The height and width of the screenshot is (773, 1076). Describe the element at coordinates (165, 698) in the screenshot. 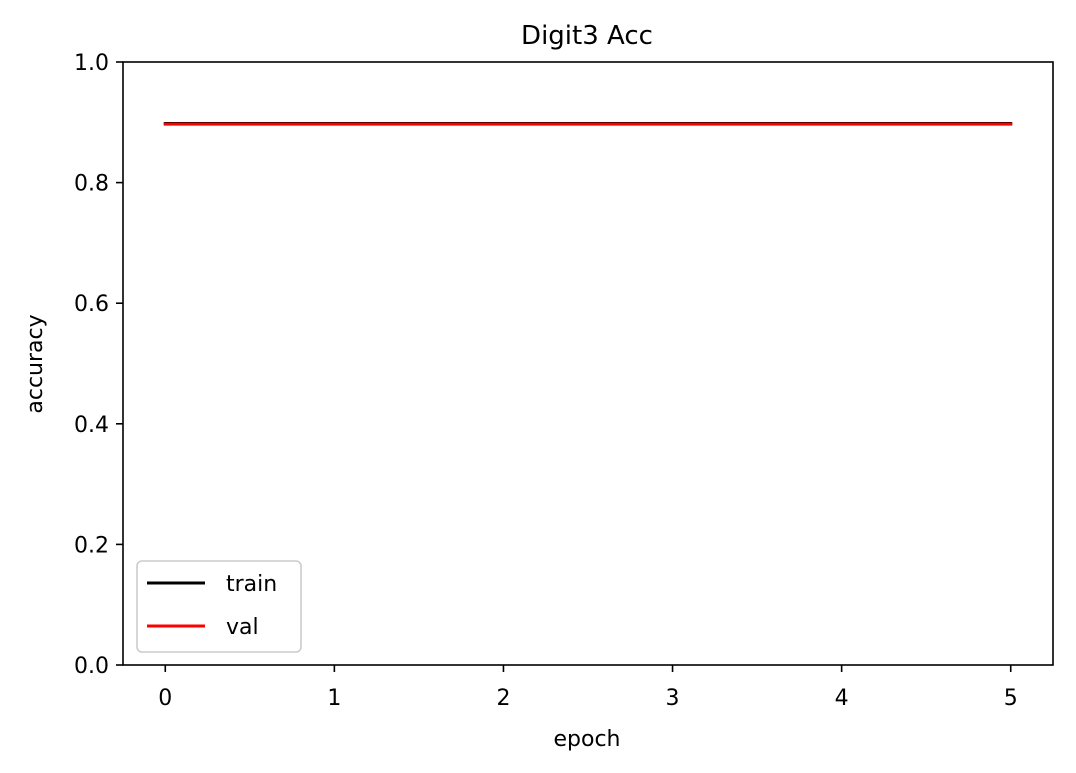

I see `x-tick-label: 0` at that location.